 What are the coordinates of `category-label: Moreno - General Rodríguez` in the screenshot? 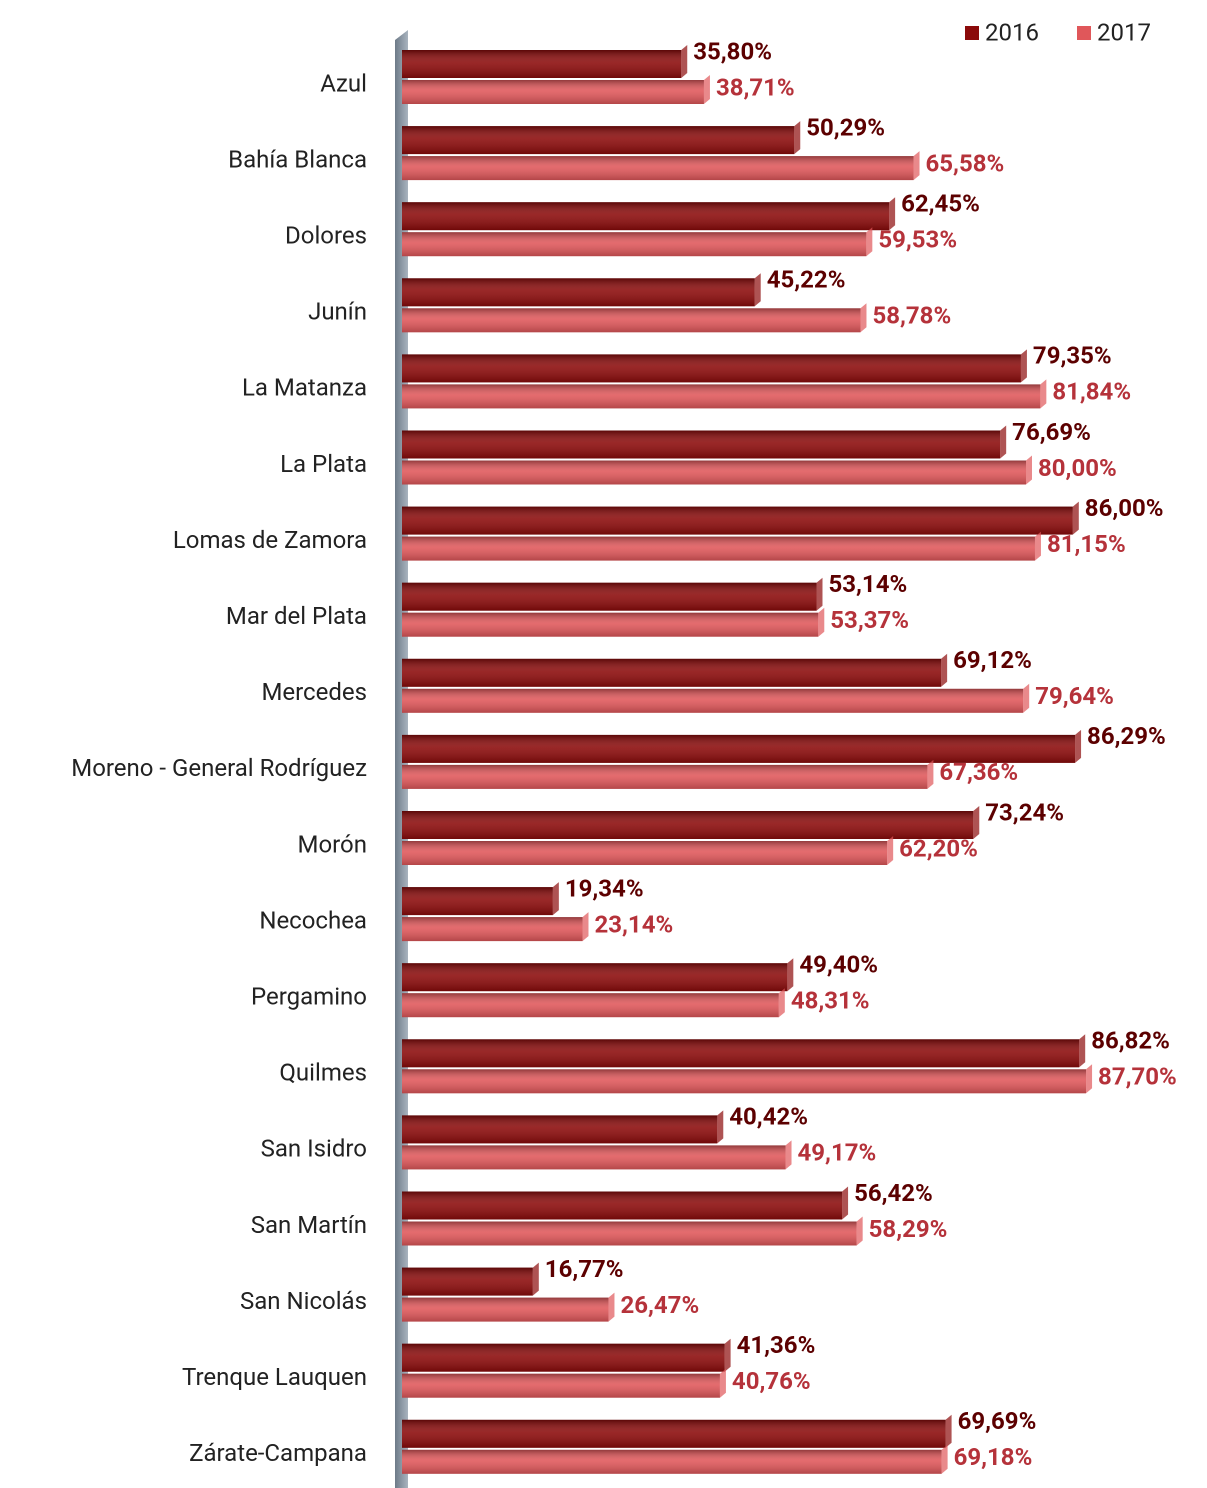 It's located at (219, 768).